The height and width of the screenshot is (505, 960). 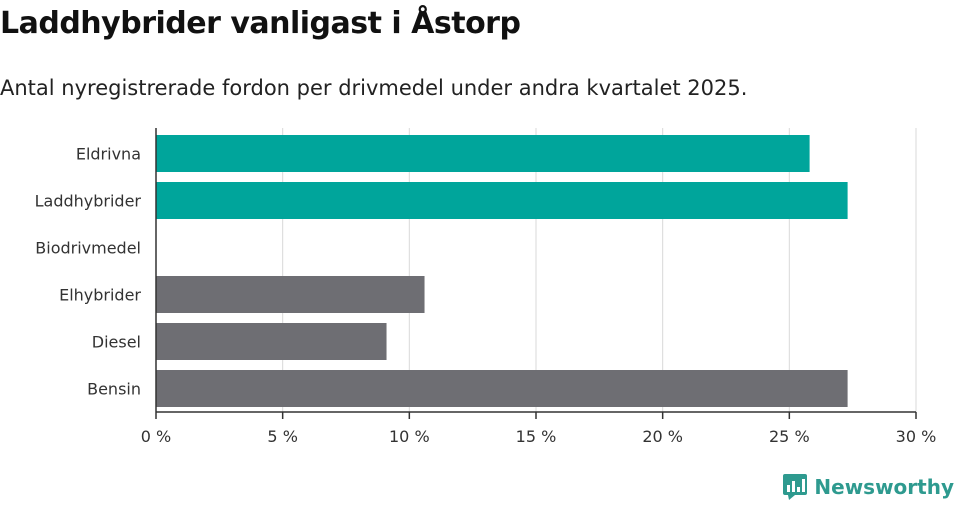 What do you see at coordinates (108, 154) in the screenshot?
I see `category-label: Eldrivna` at bounding box center [108, 154].